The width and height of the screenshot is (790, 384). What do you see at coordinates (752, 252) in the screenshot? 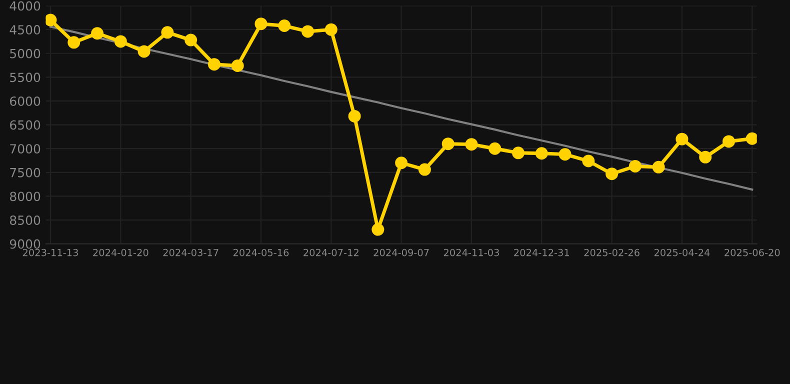
I see `x-tick-label: 2025-06-20` at bounding box center [752, 252].